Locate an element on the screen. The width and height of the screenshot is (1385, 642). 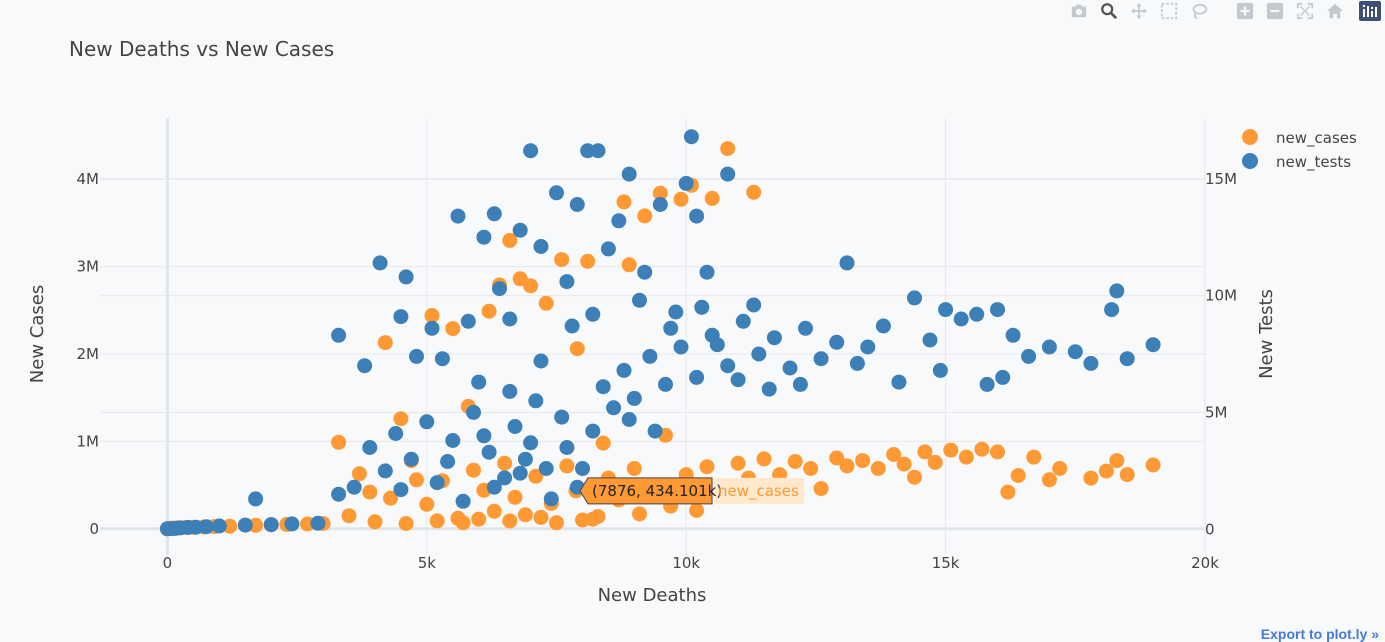
legend-item-new-tests: new_tests is located at coordinates (1296, 162).